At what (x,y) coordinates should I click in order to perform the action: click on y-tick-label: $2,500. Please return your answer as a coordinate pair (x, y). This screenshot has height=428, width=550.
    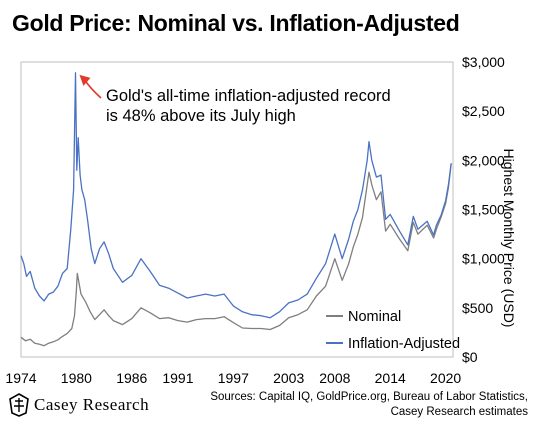
    Looking at the image, I should click on (483, 111).